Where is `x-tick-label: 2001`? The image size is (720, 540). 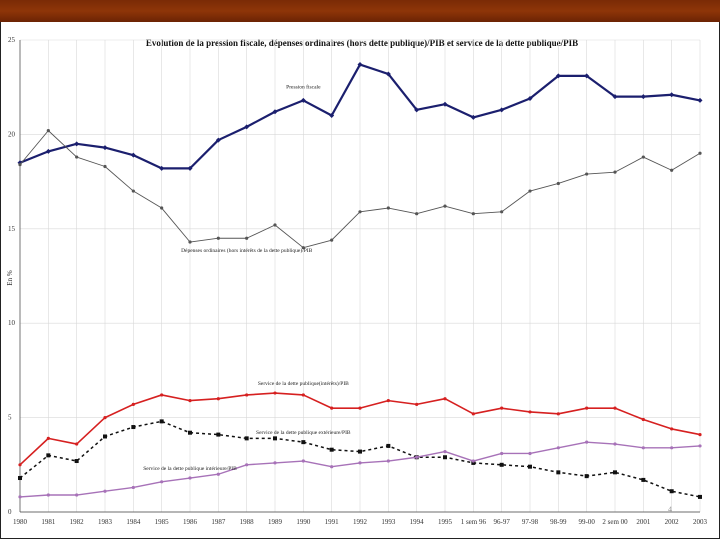 x-tick-label: 2001 is located at coordinates (643, 522).